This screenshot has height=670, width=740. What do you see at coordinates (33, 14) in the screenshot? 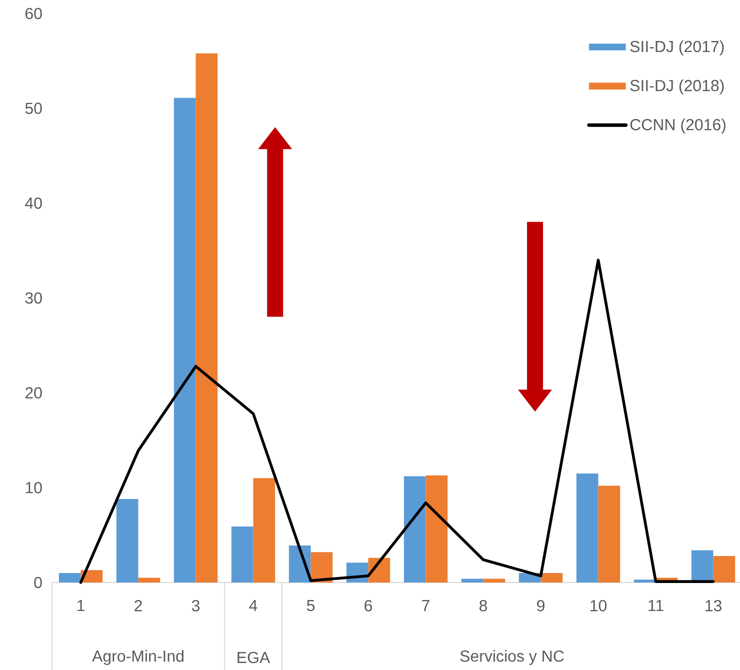
I see `y-tick-label: 60` at bounding box center [33, 14].